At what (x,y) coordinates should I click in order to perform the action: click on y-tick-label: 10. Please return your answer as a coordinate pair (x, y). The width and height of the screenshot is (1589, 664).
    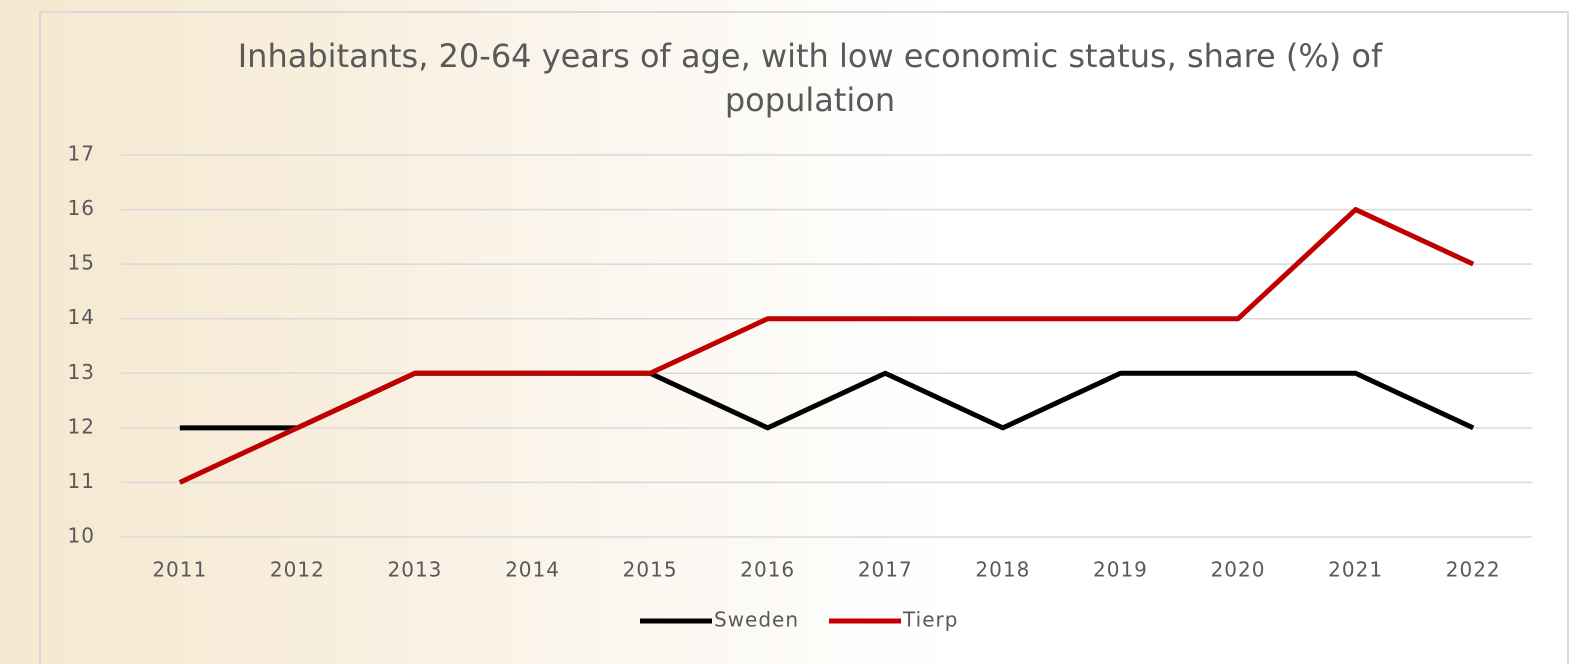
    Looking at the image, I should click on (81, 536).